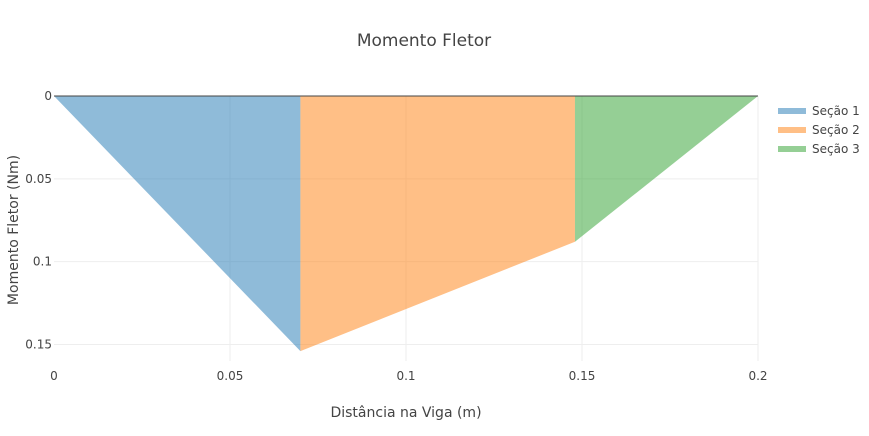  Describe the element at coordinates (48, 96) in the screenshot. I see `y-tick-label: 0` at that location.